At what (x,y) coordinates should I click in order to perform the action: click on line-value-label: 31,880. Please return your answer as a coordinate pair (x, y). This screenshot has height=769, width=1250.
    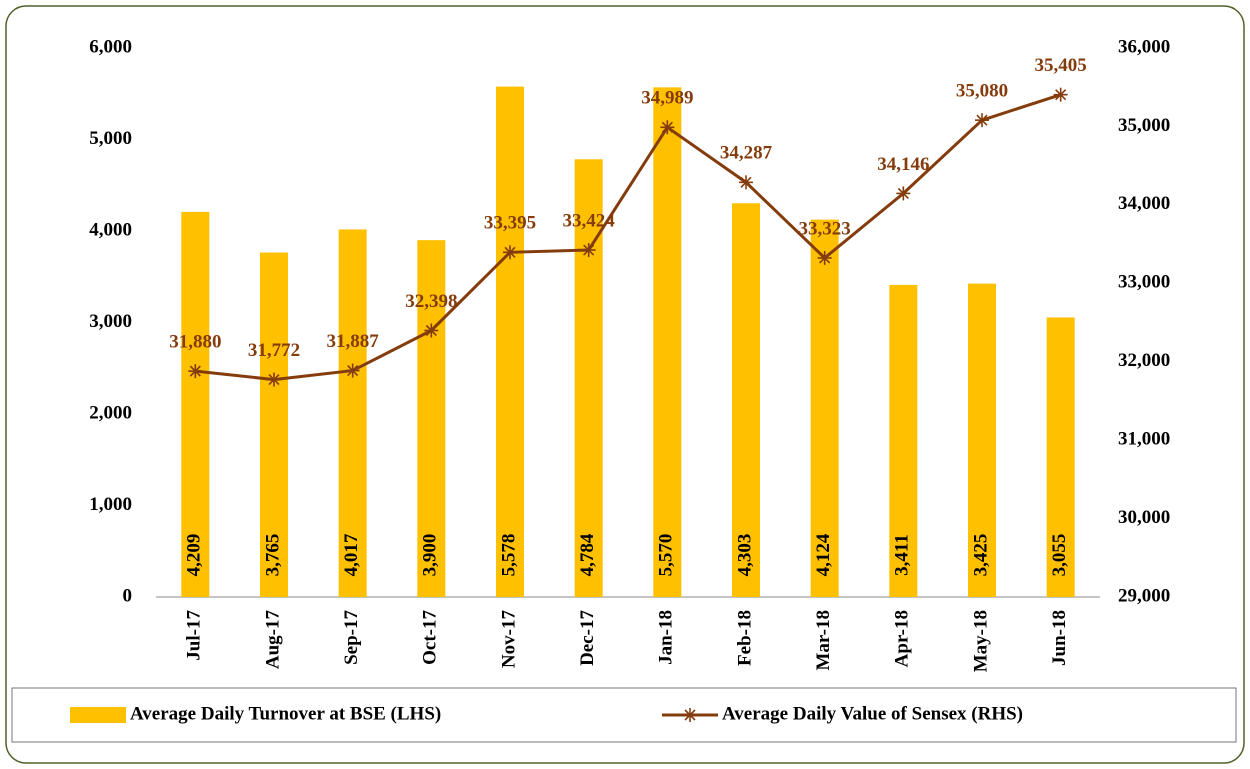
    Looking at the image, I should click on (195, 341).